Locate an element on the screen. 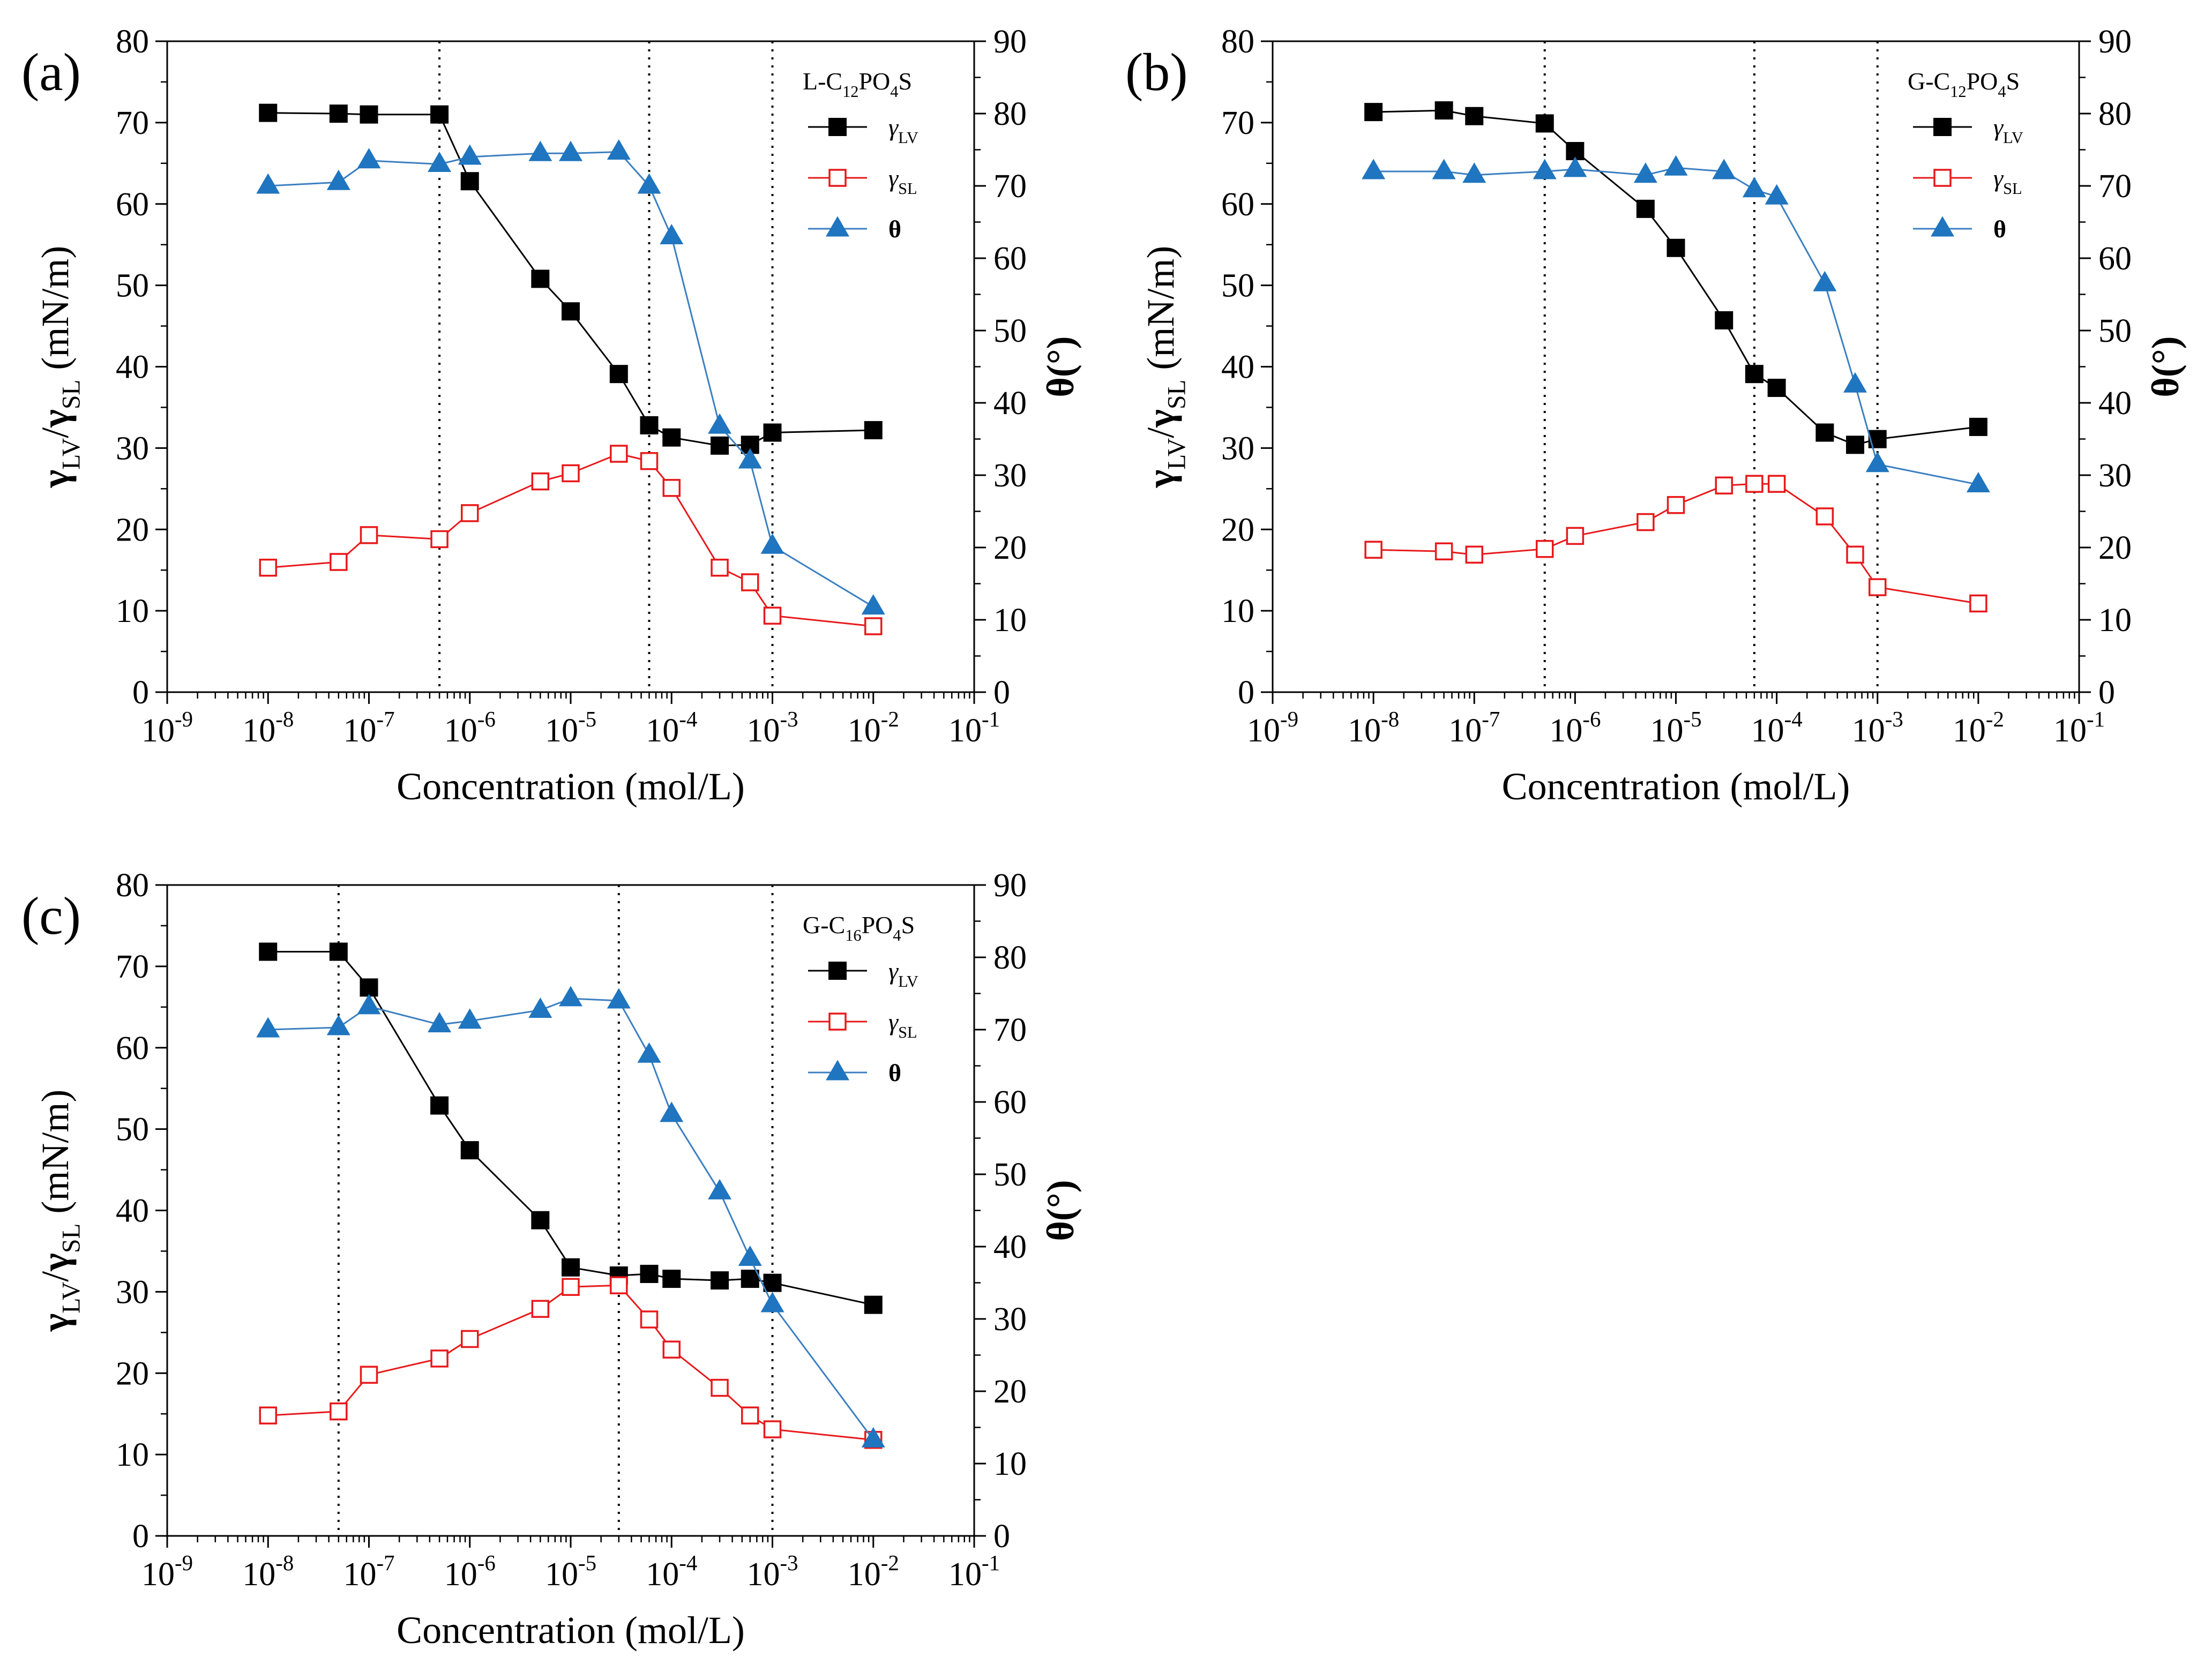 The height and width of the screenshot is (1665, 2212). legend: G-C12PO4S γLV γSL θ is located at coordinates (1965, 155).